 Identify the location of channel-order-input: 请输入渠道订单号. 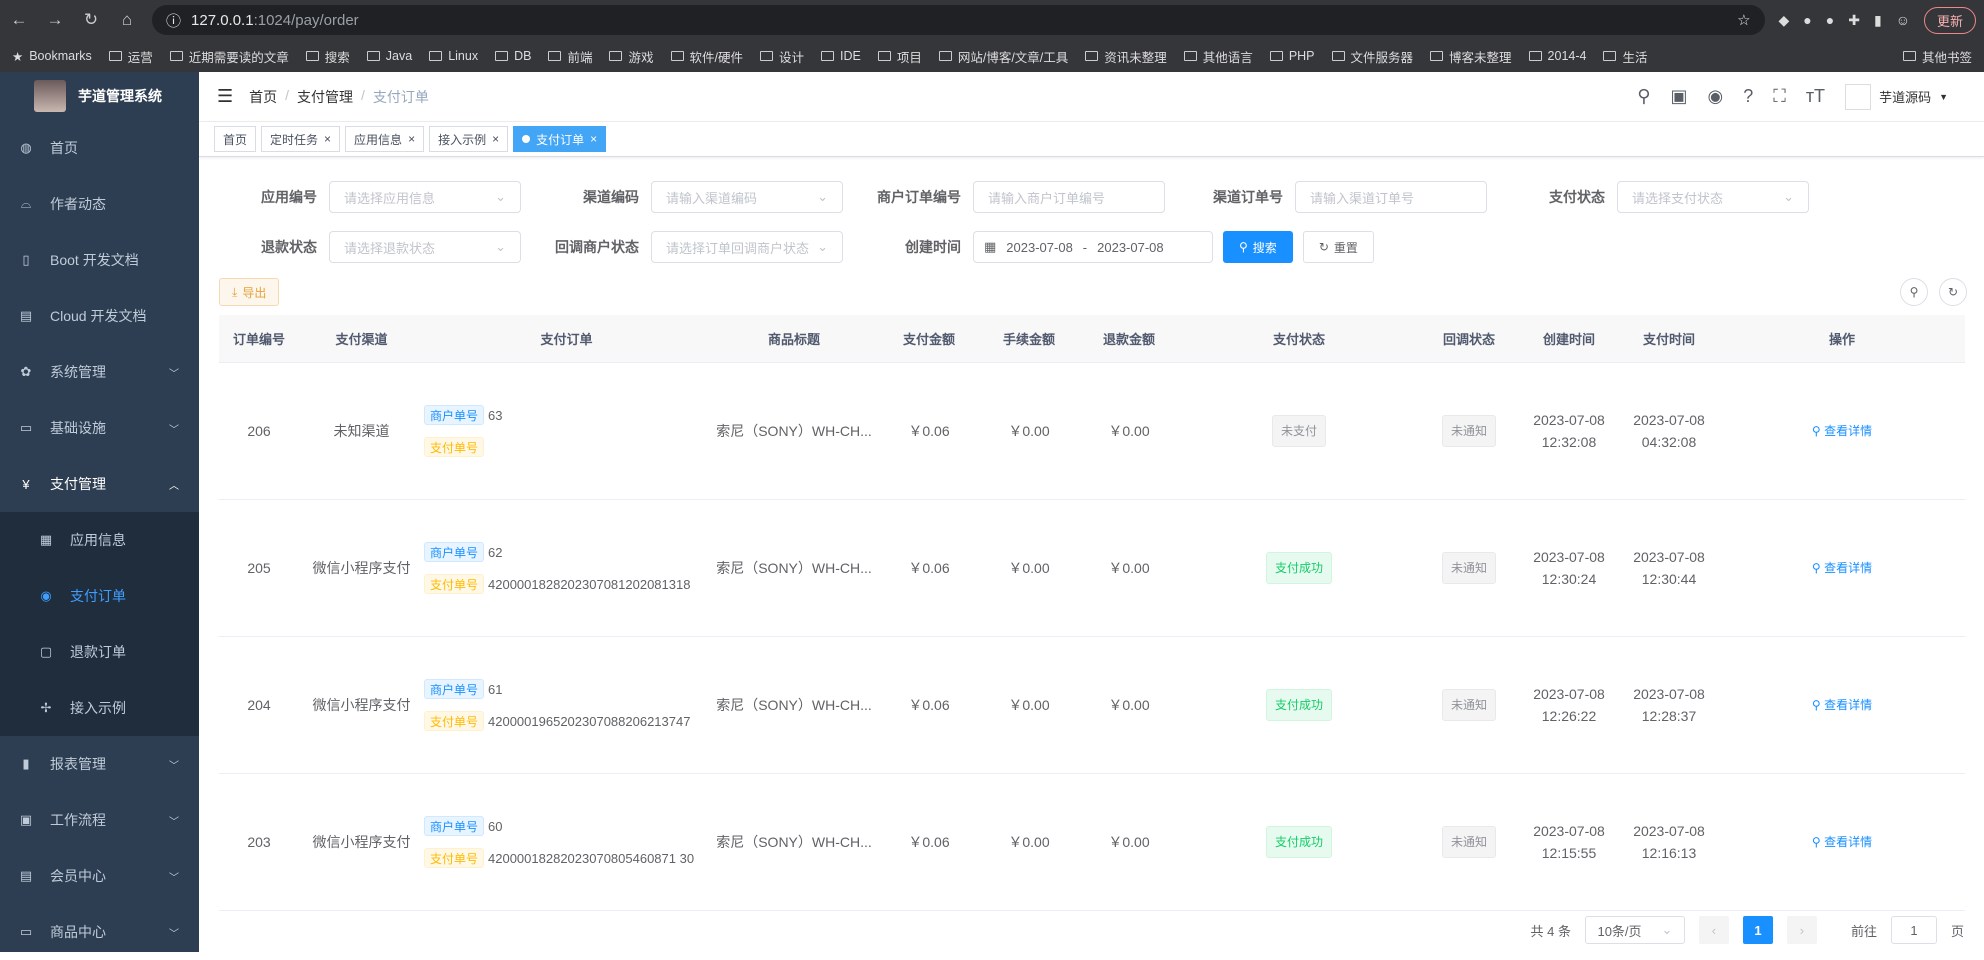
(1391, 197).